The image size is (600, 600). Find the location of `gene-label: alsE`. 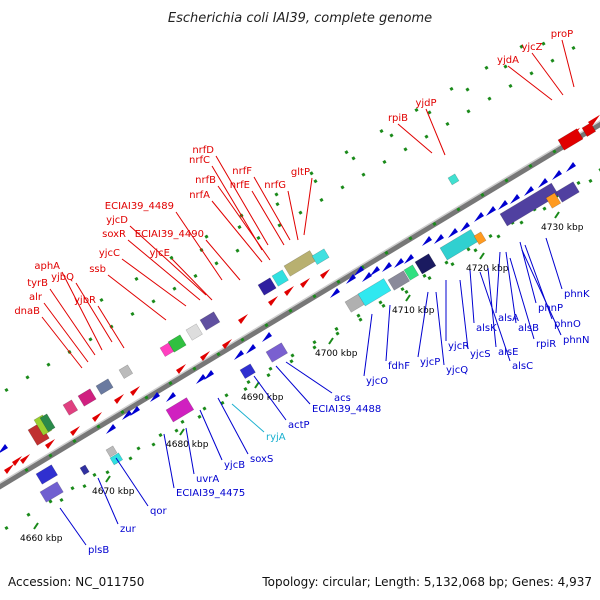

gene-label: alsE is located at coordinates (508, 352).